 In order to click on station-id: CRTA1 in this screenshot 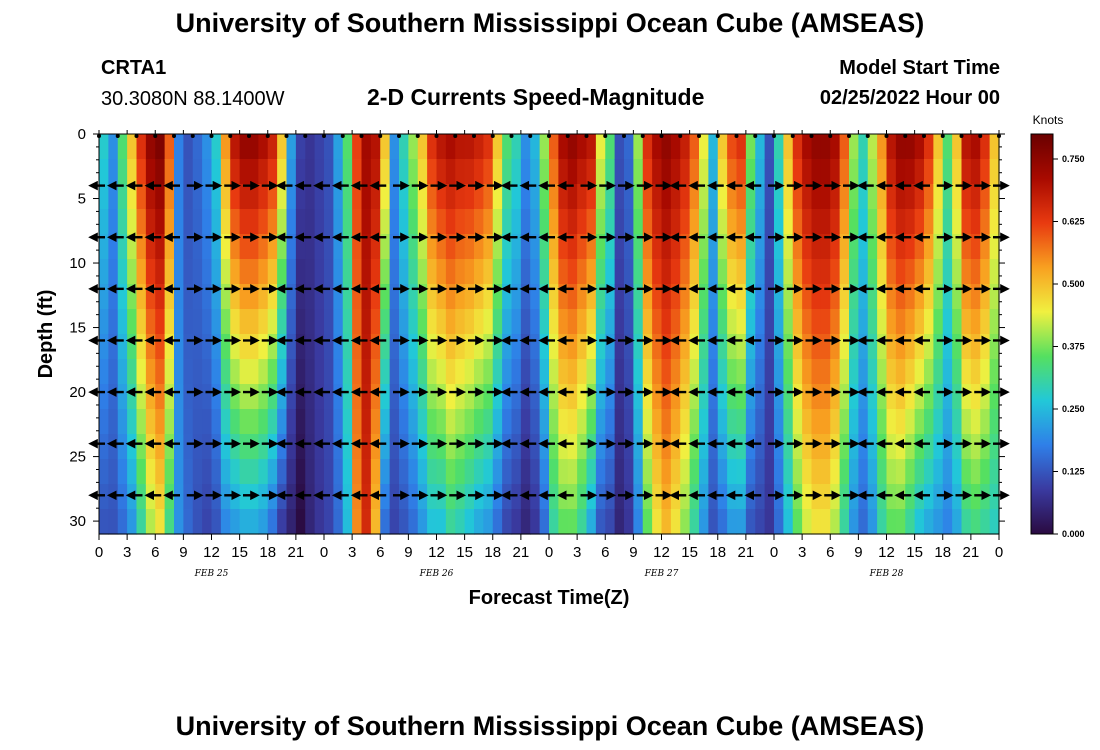, I will do `click(134, 68)`.